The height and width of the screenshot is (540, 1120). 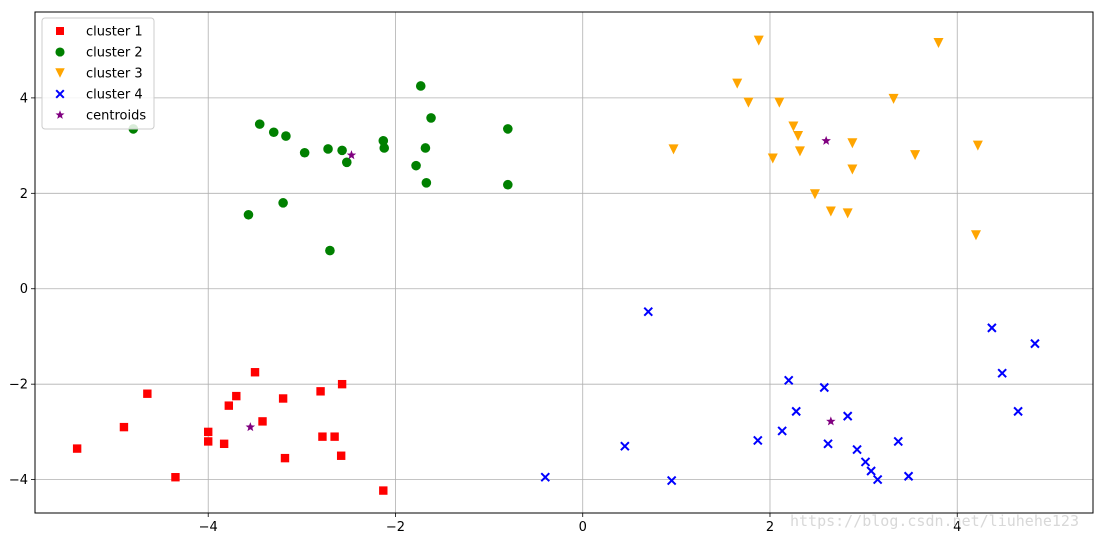 I want to click on legend-label-cluster-3: cluster 3, so click(x=114, y=74).